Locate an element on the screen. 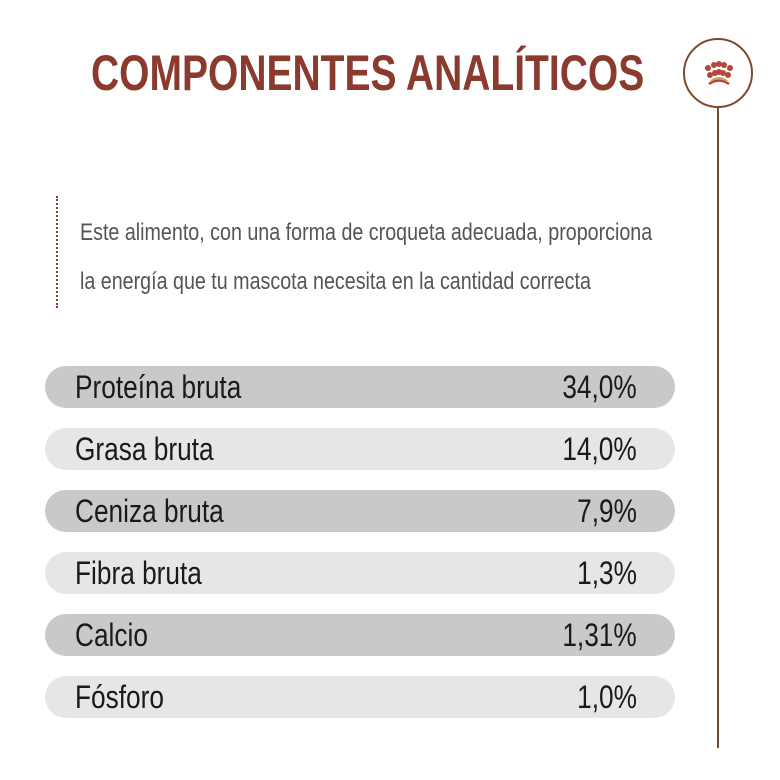 The width and height of the screenshot is (780, 780). component-row: Fósforo 1,0% is located at coordinates (360, 697).